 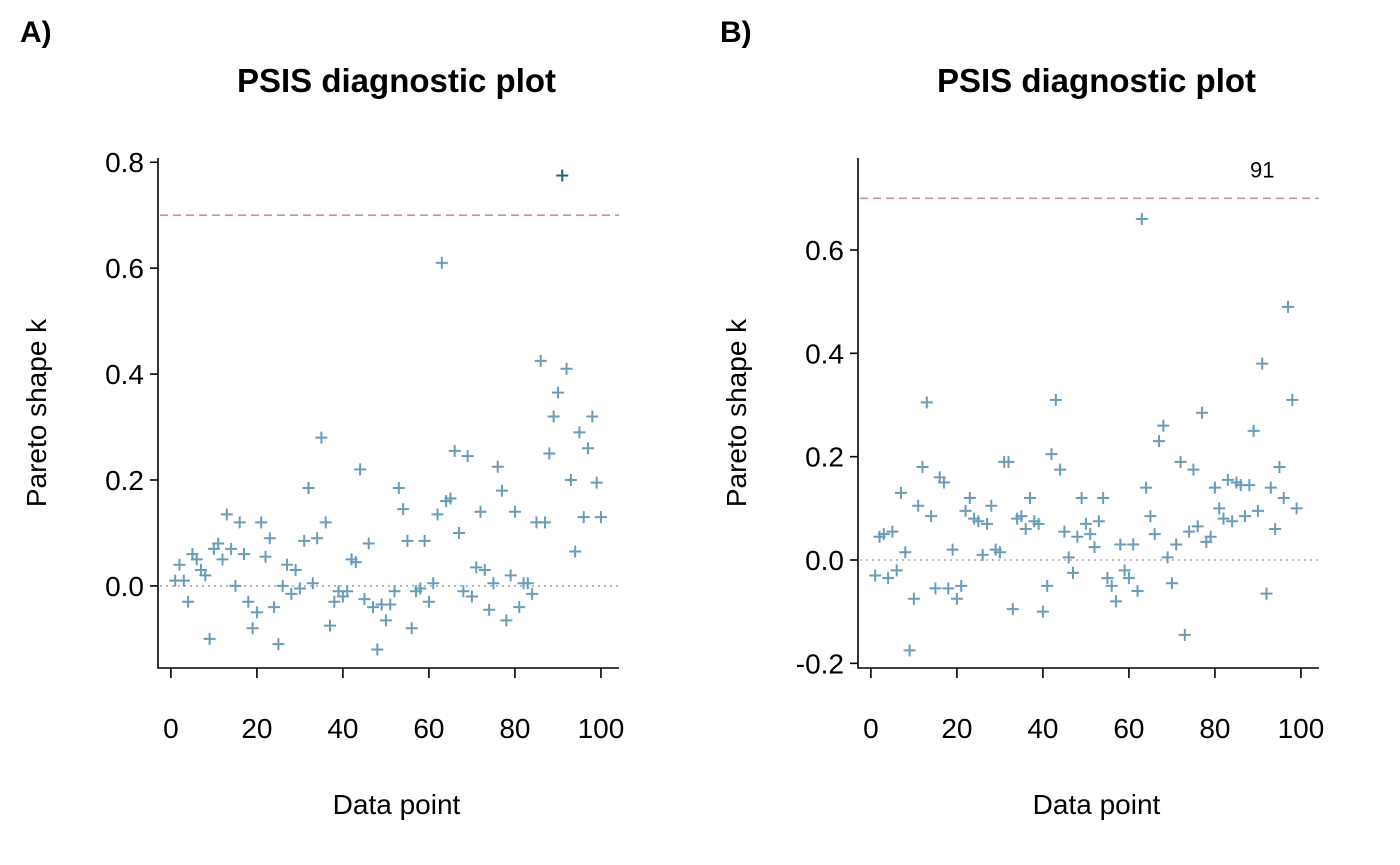 What do you see at coordinates (36, 32) in the screenshot?
I see `panel-label: A)` at bounding box center [36, 32].